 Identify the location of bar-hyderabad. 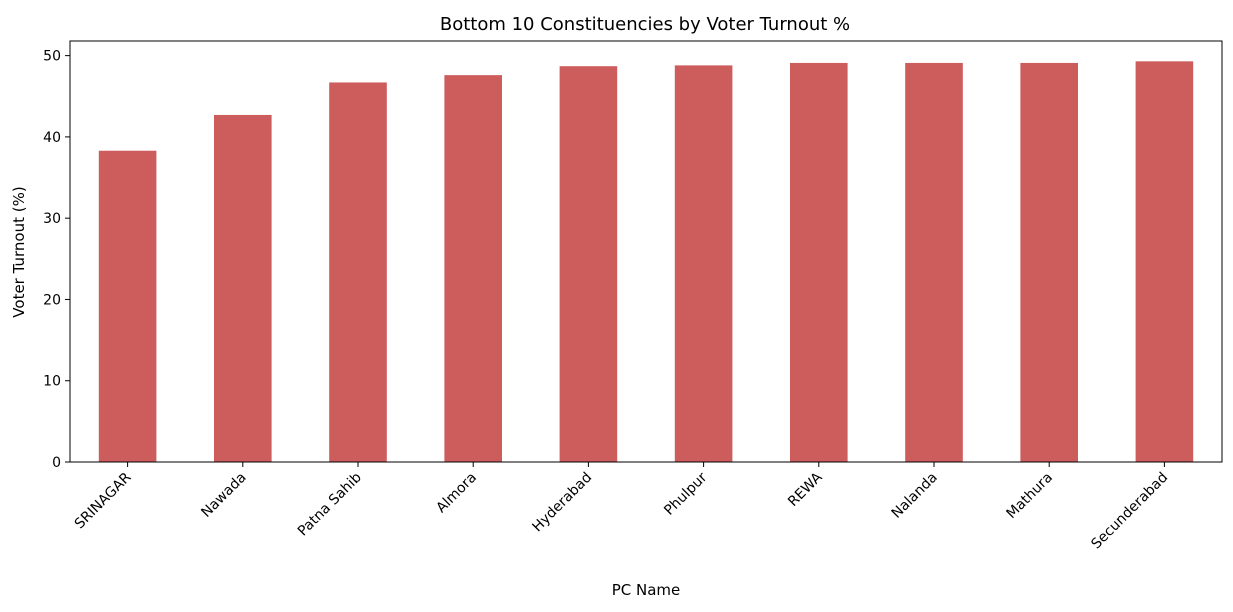
(588, 264).